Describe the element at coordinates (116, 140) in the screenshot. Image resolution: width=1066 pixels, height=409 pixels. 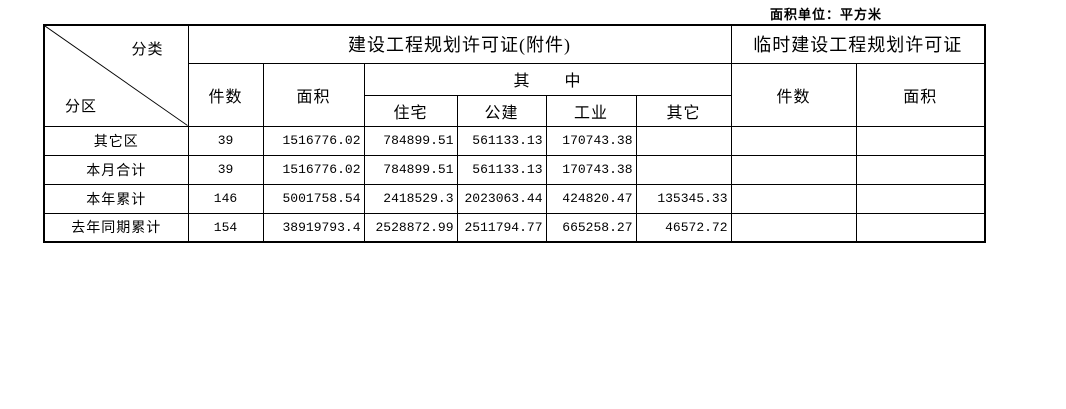
I see `row-label: 其它区` at that location.